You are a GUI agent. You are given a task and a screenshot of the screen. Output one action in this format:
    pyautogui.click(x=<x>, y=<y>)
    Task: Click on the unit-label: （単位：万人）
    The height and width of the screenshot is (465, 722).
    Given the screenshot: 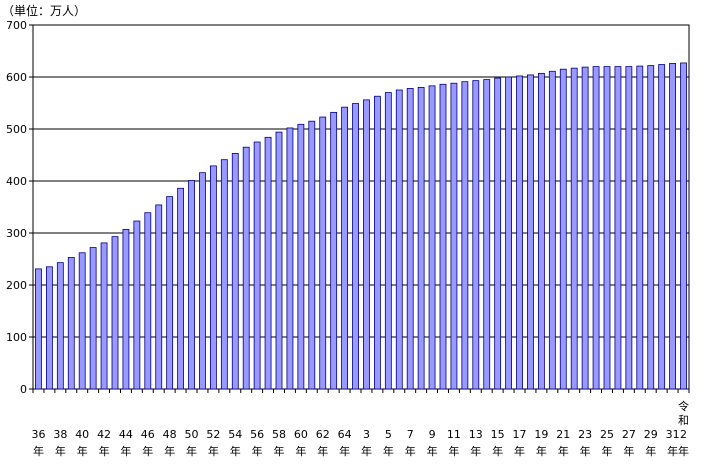 What is the action you would take?
    pyautogui.click(x=44, y=11)
    